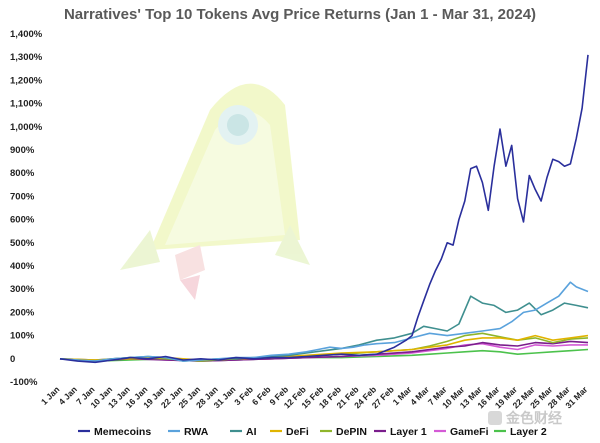 The width and height of the screenshot is (600, 443). I want to click on y-tick-label: 200%, so click(22, 312).